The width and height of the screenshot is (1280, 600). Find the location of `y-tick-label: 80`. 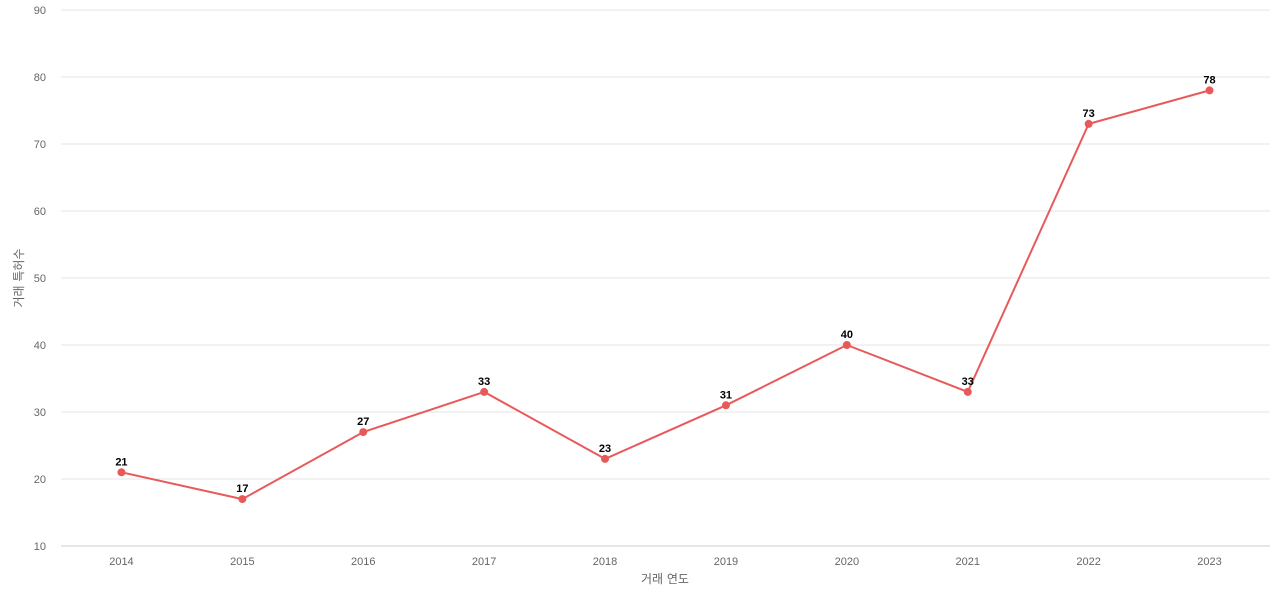

y-tick-label: 80 is located at coordinates (40, 78).